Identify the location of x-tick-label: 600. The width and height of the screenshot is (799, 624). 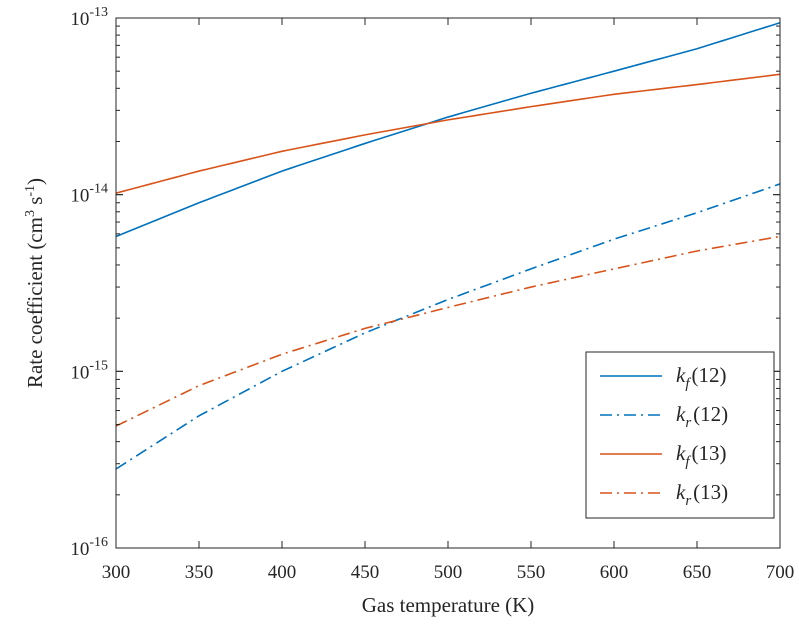
(614, 572).